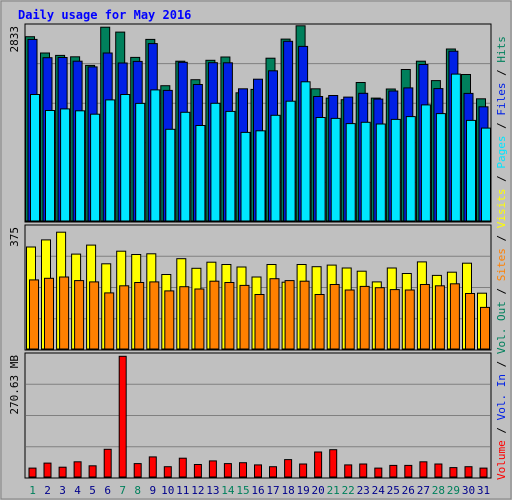 This screenshot has height=500, width=512. Describe the element at coordinates (423, 490) in the screenshot. I see `x-tick-day-27: 27` at that location.